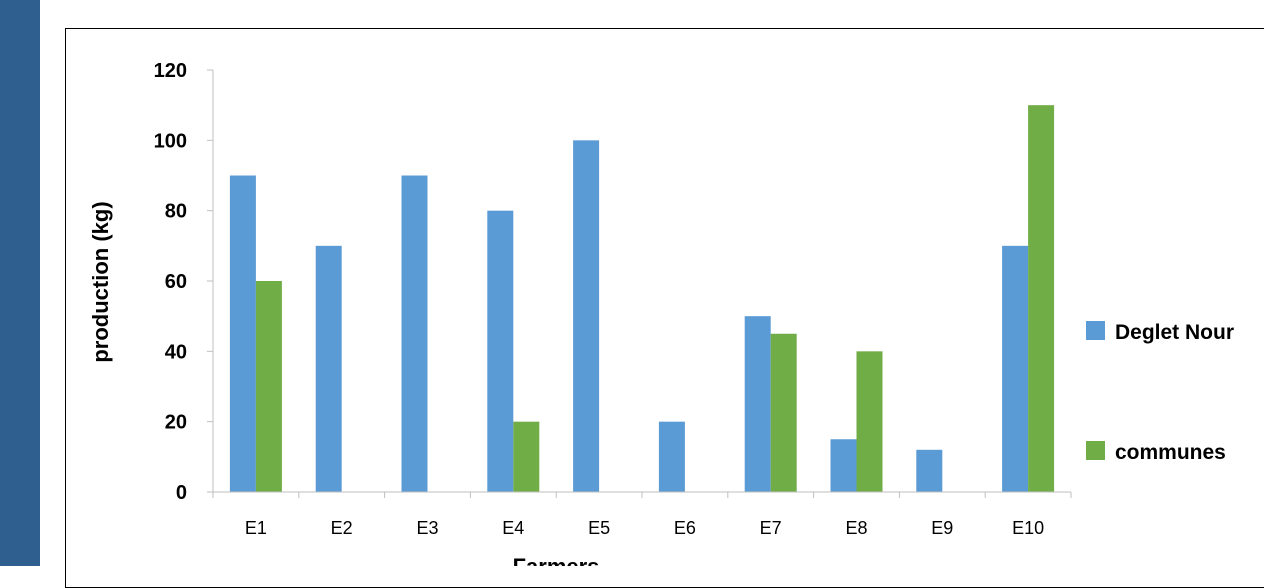 This screenshot has width=1264, height=588. I want to click on x-category-label: E9, so click(942, 528).